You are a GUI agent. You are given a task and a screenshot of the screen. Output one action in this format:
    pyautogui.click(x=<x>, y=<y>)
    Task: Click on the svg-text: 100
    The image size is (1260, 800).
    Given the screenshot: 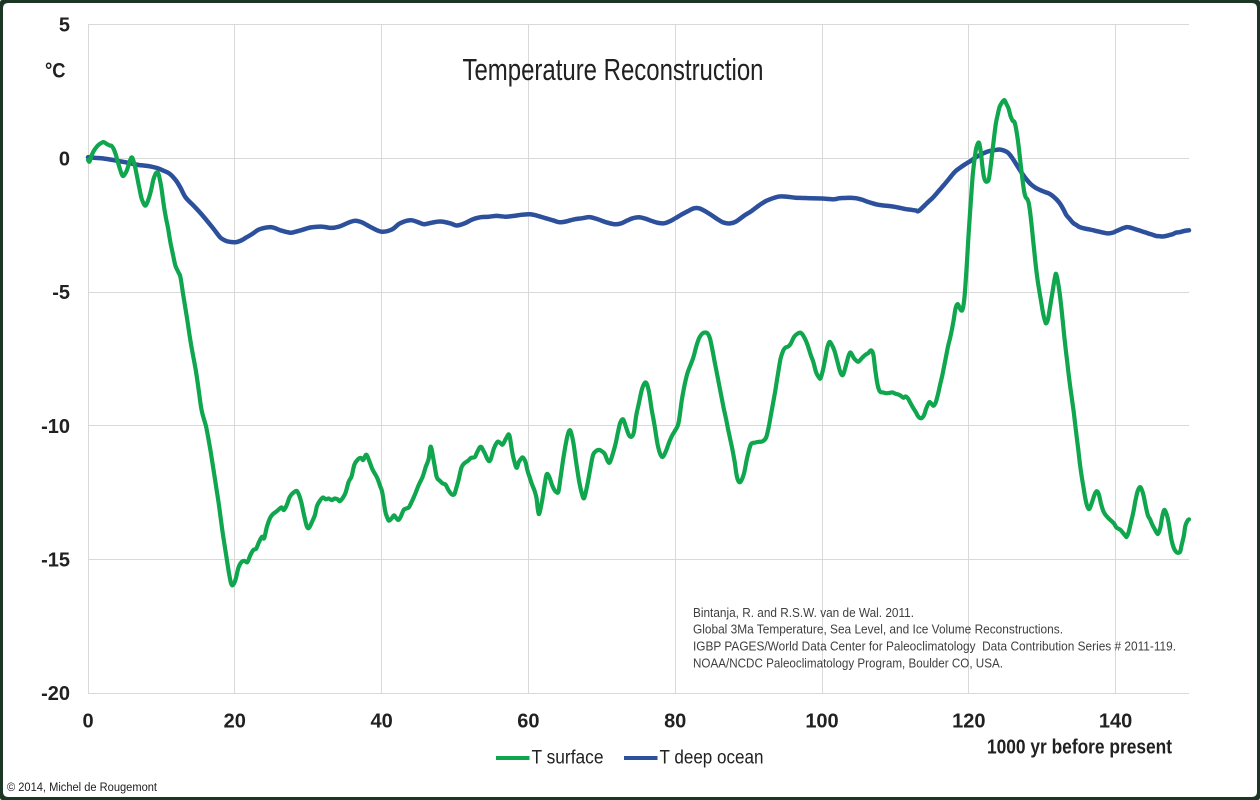 What is the action you would take?
    pyautogui.click(x=821, y=722)
    